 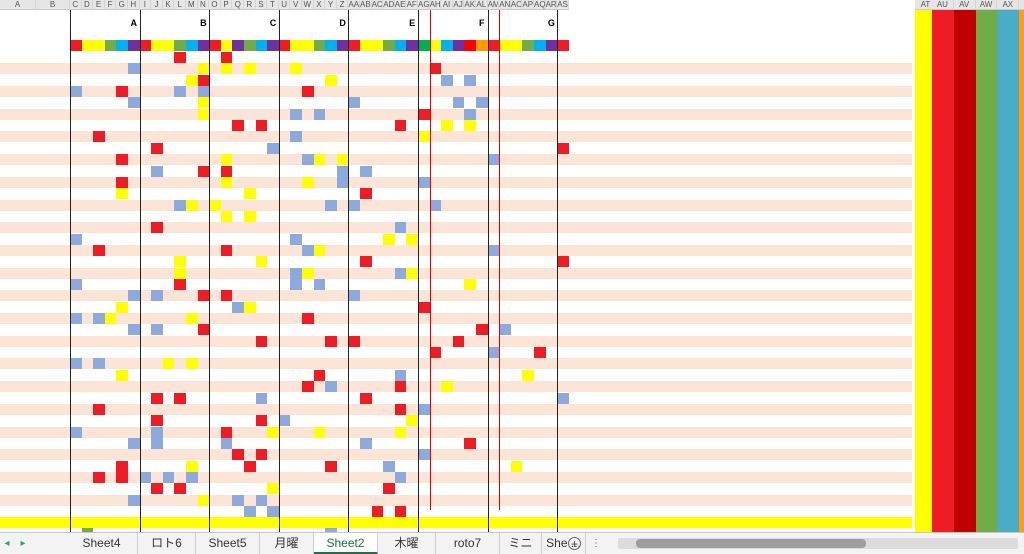 I want to click on column-header-O: O, so click(x=215, y=5).